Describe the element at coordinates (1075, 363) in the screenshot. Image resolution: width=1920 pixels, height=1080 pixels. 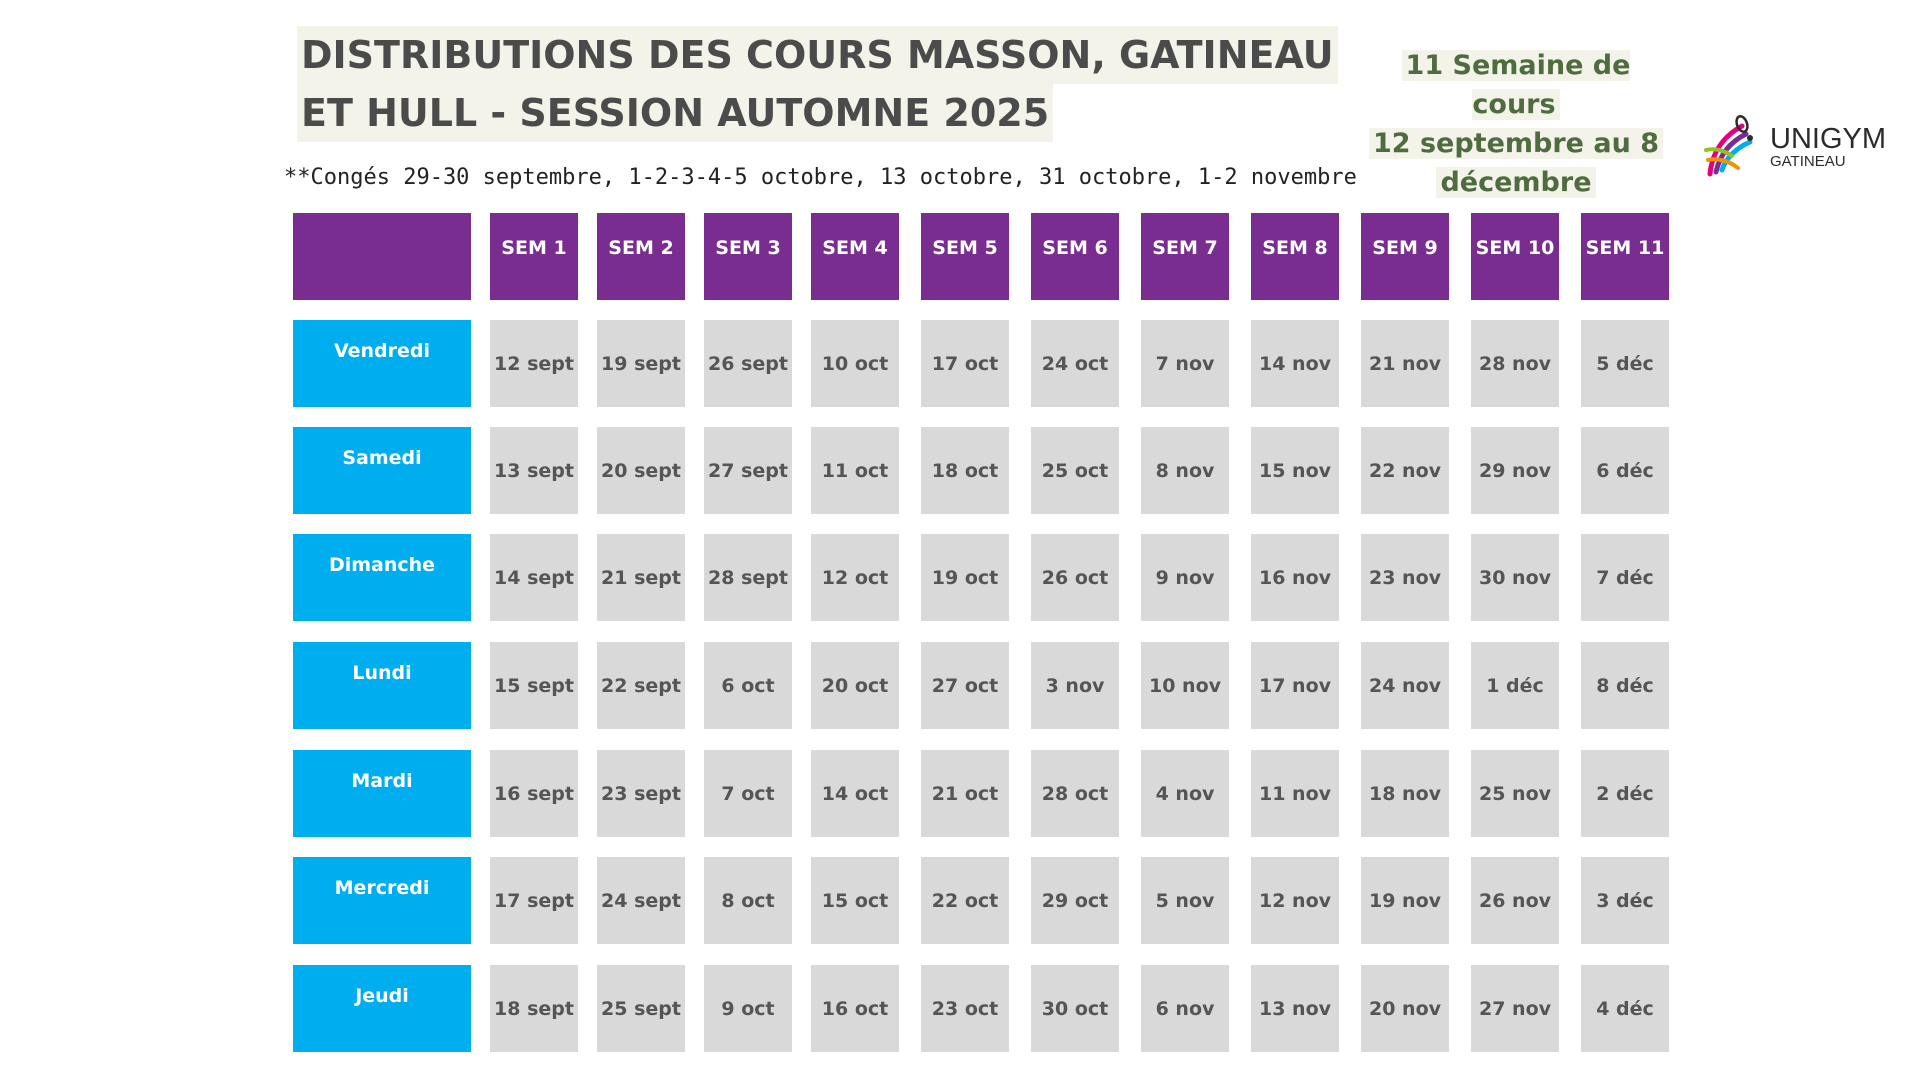
I see `date-cell: 24 oct` at that location.